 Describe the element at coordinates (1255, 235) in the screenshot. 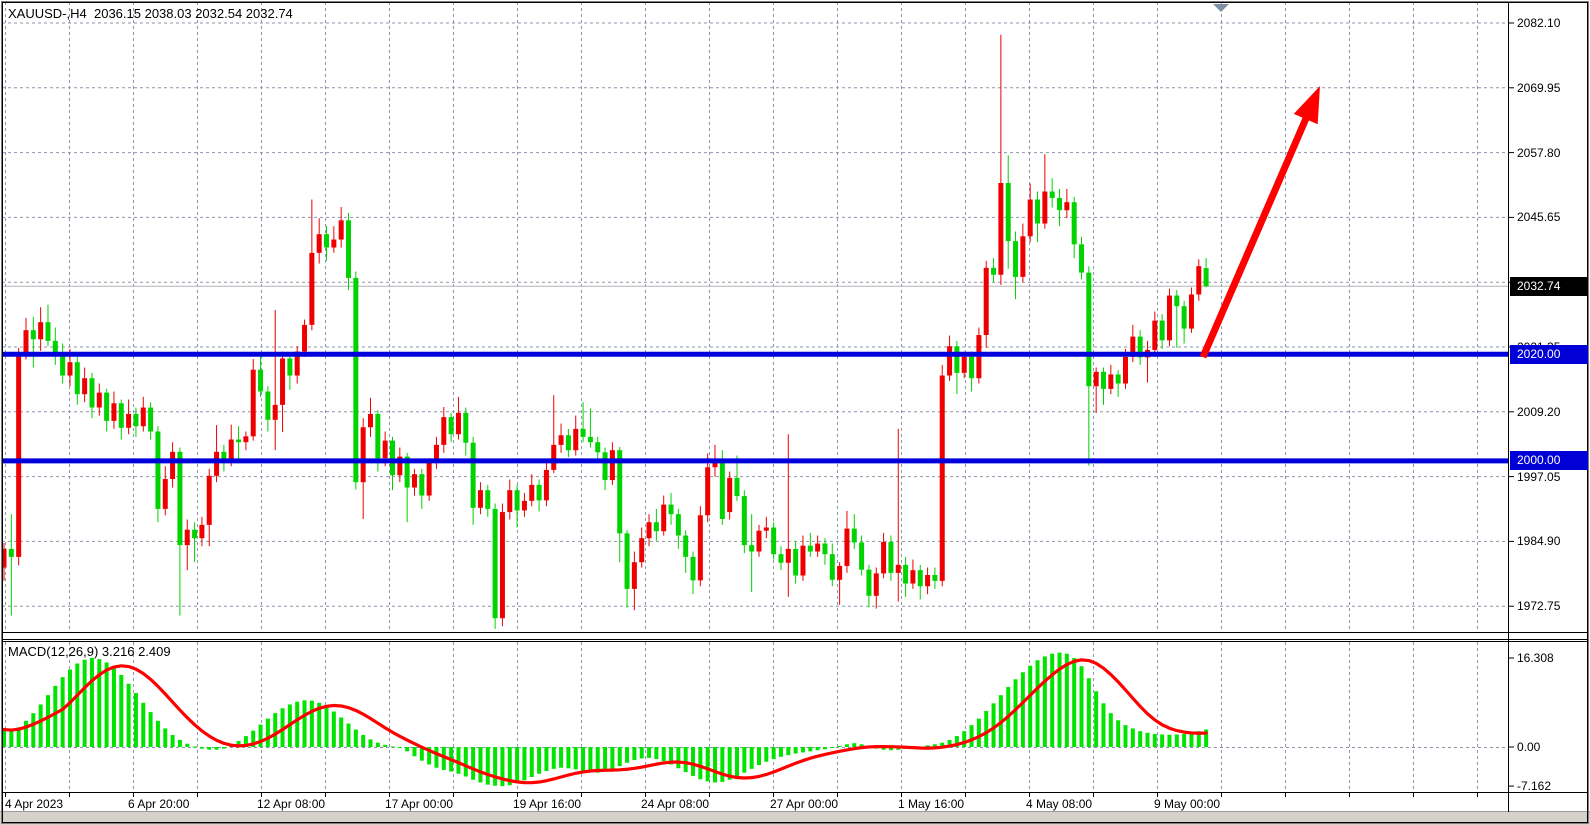

I see `trend-arrow` at that location.